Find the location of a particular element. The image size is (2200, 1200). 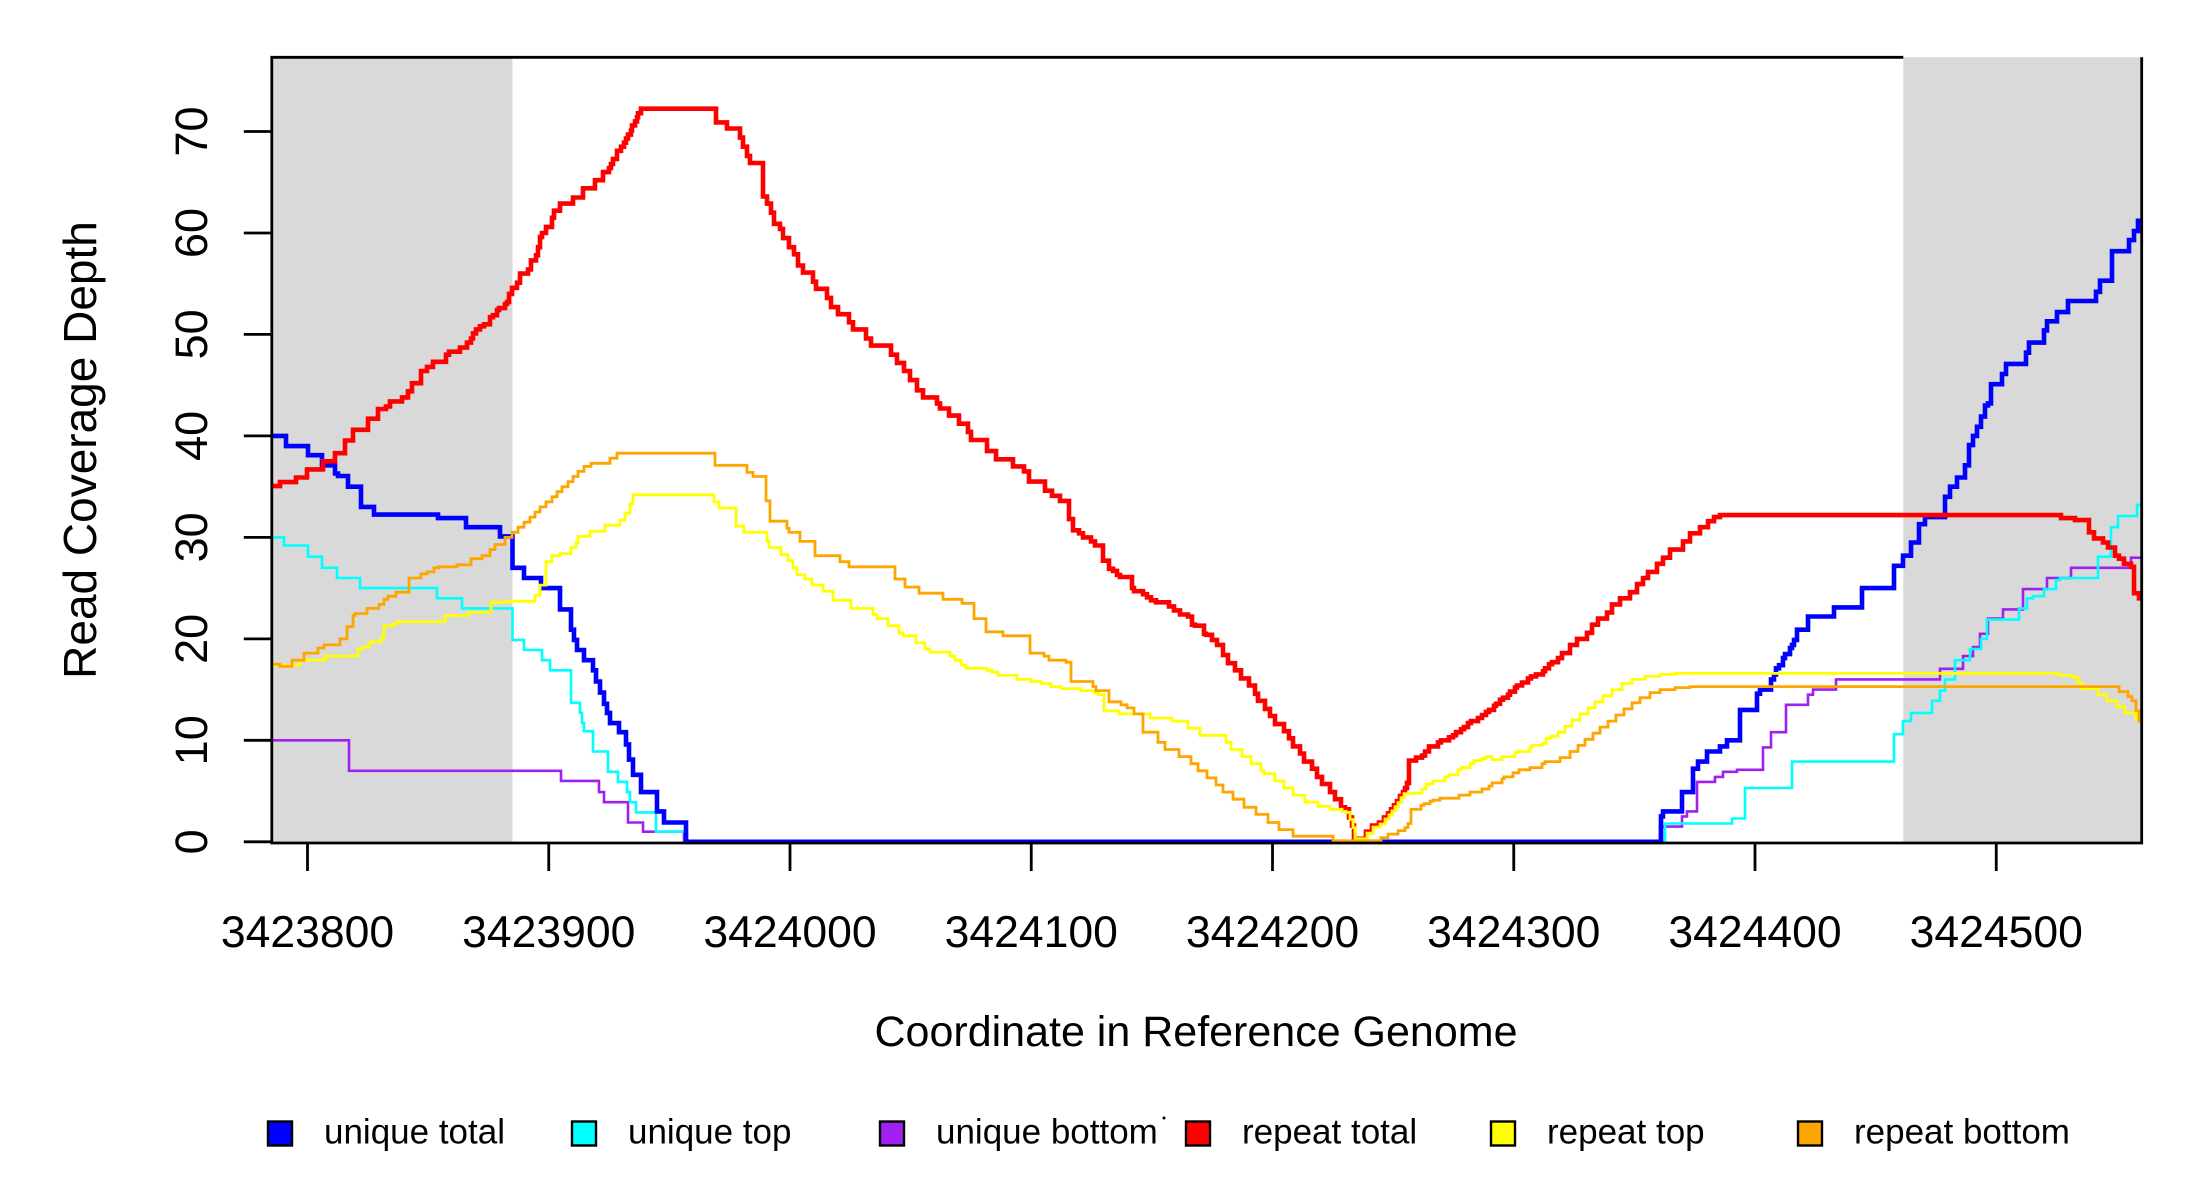

svg-text: 3423900 is located at coordinates (548, 932).